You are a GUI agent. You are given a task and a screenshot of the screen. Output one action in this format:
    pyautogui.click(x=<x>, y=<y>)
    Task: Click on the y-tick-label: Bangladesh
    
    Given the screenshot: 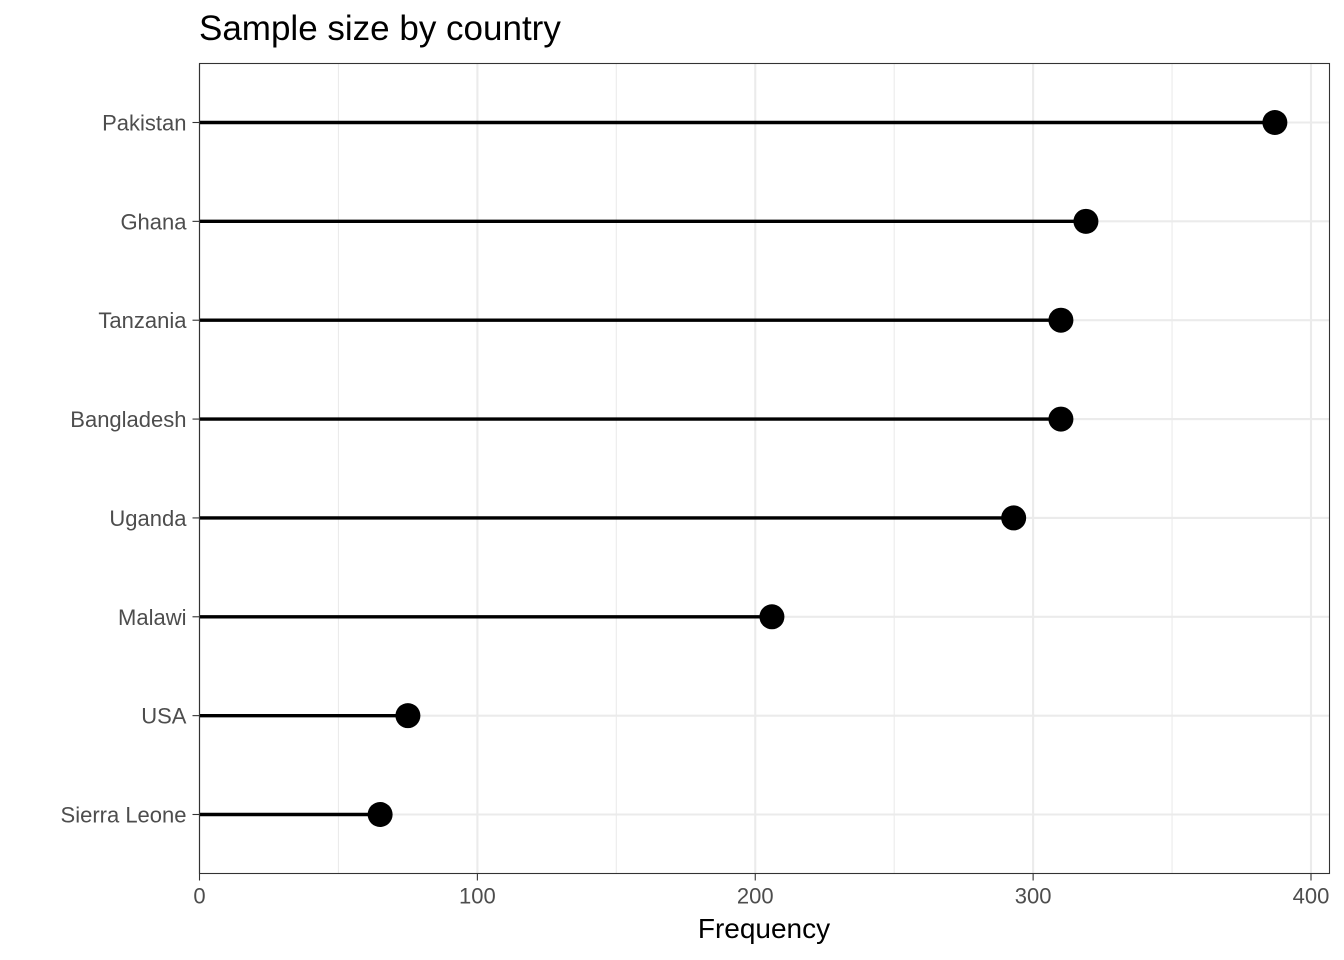 What is the action you would take?
    pyautogui.click(x=128, y=419)
    